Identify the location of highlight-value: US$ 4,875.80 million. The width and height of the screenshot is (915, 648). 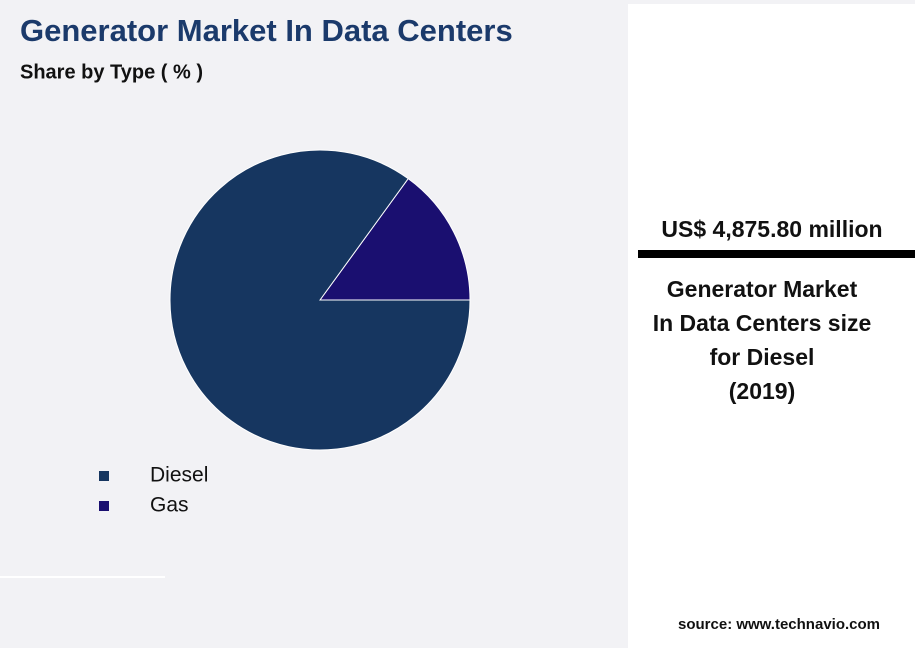
(771, 229).